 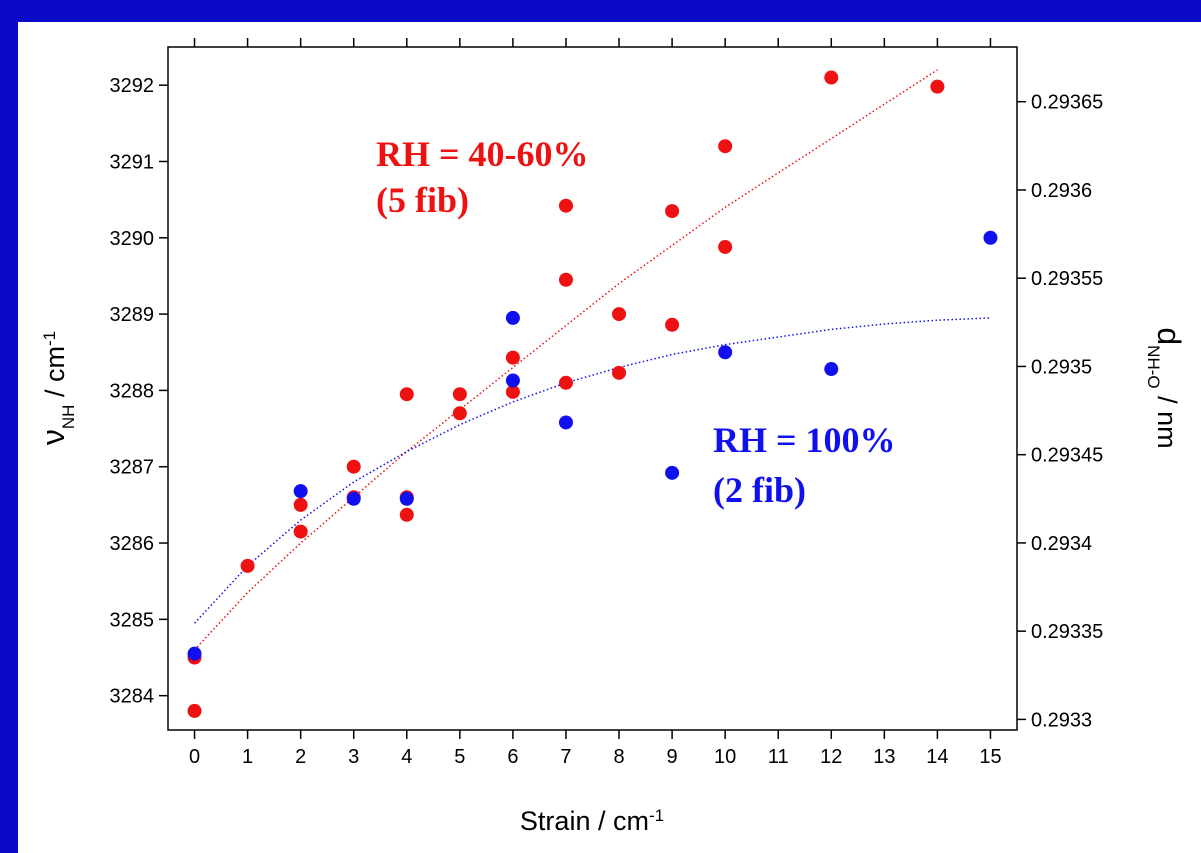 I want to click on x-tick-label: 13, so click(x=884, y=757).